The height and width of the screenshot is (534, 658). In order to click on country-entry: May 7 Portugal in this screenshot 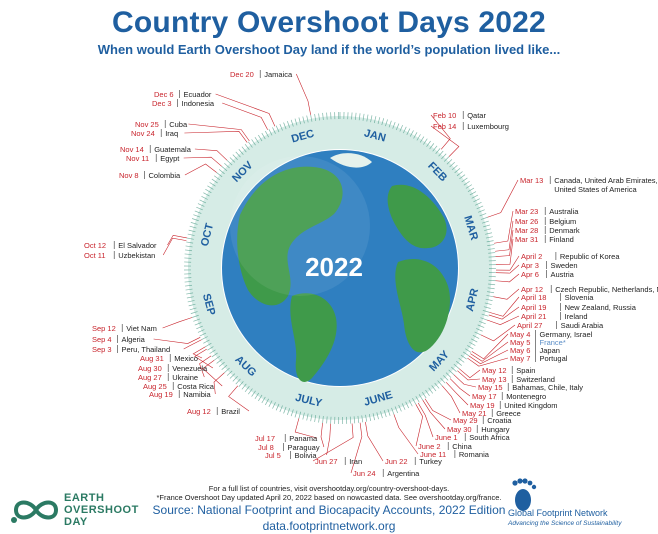, I will do `click(517, 360)`.